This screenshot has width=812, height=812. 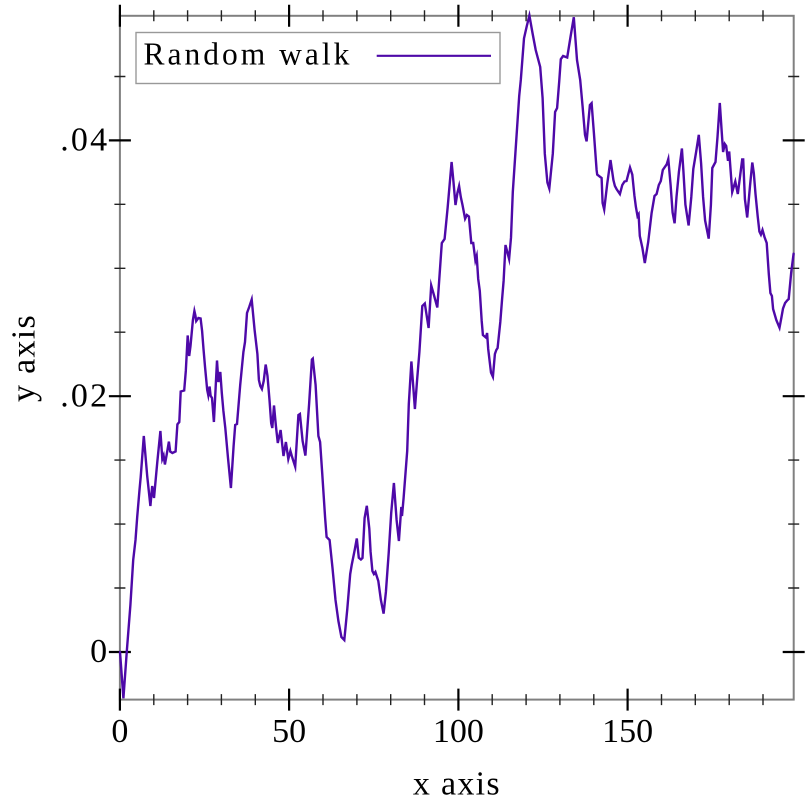 What do you see at coordinates (84, 395) in the screenshot?
I see `svg-text: .02` at bounding box center [84, 395].